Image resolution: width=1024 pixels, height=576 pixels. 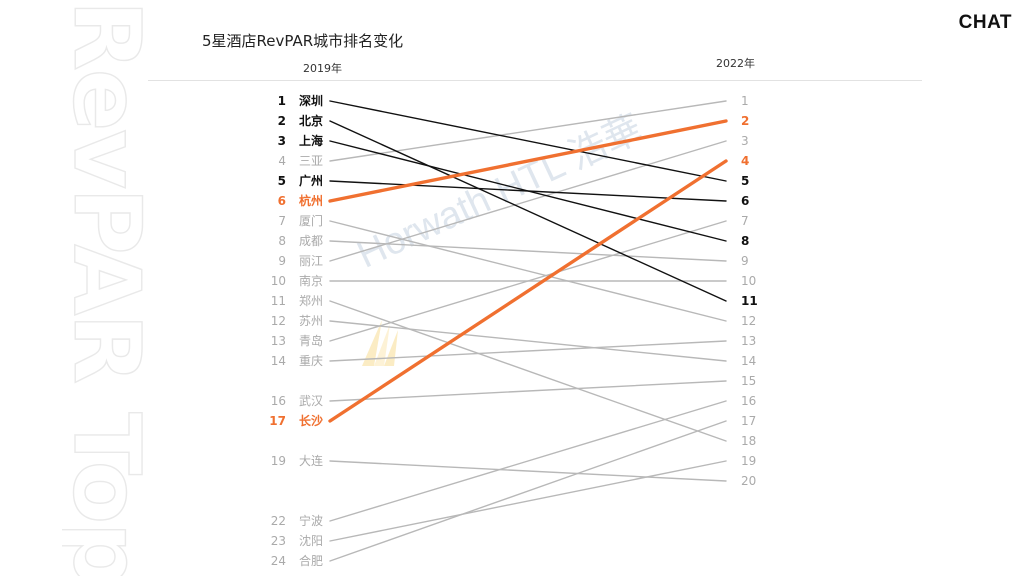 What do you see at coordinates (745, 221) in the screenshot?
I see `right-rank-label: 7` at bounding box center [745, 221].